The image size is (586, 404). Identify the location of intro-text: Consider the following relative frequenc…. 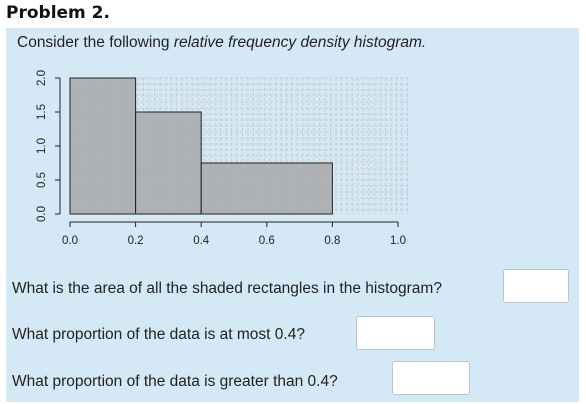
(221, 43).